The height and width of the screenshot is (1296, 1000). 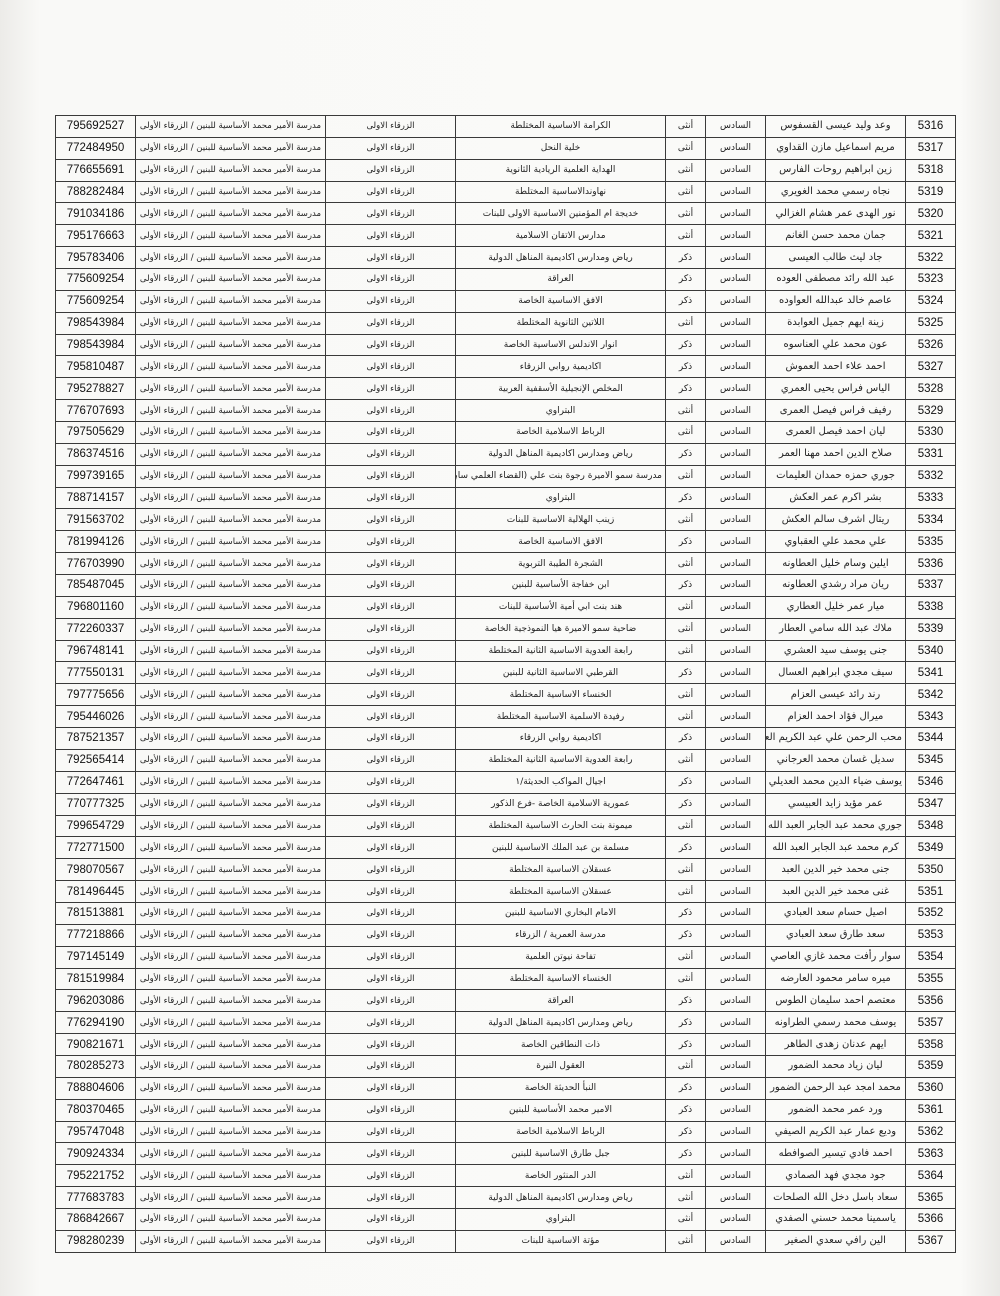 What do you see at coordinates (835, 214) in the screenshot?
I see `student-name-cell: نور الهدى عمر هشام الغزالي` at bounding box center [835, 214].